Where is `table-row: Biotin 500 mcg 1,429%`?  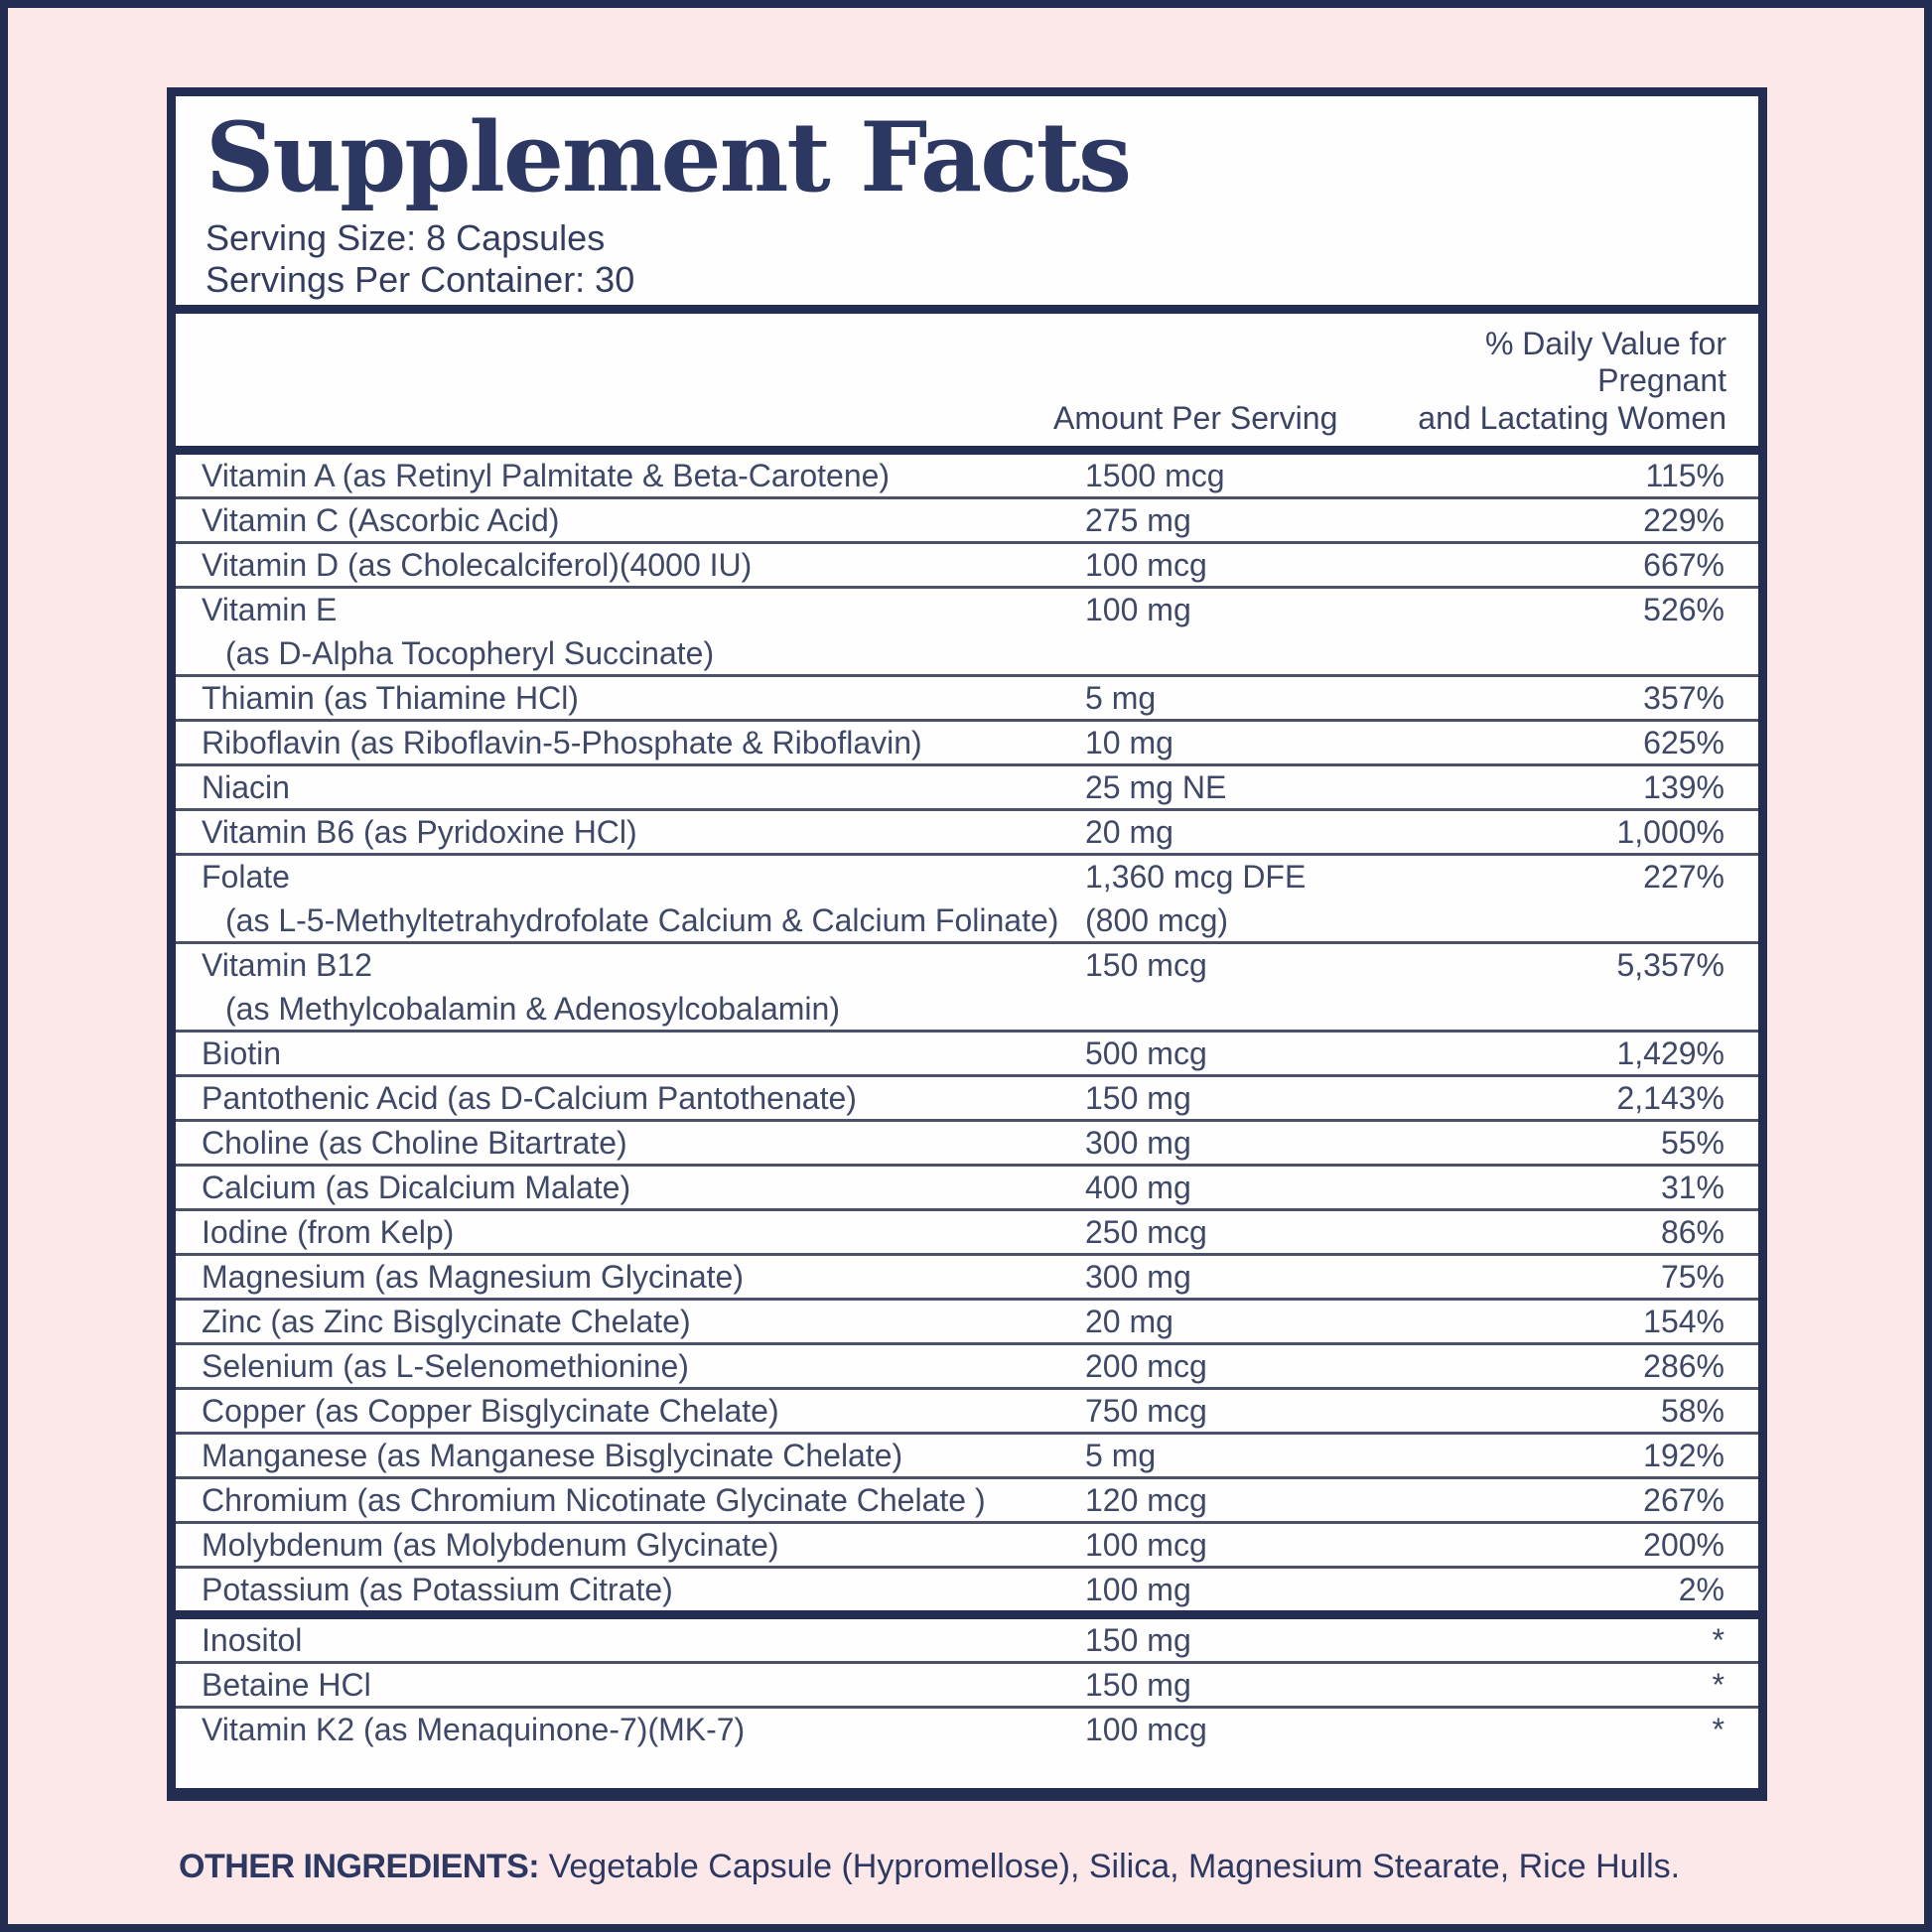 table-row: Biotin 500 mcg 1,429% is located at coordinates (967, 1055).